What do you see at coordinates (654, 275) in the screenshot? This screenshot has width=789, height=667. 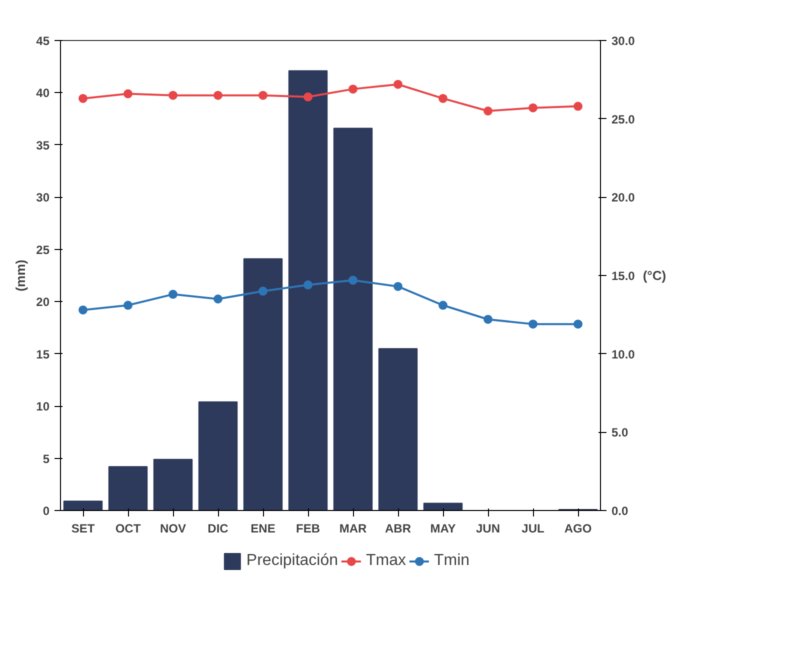 I see `y2-axis-title: (°C)` at bounding box center [654, 275].